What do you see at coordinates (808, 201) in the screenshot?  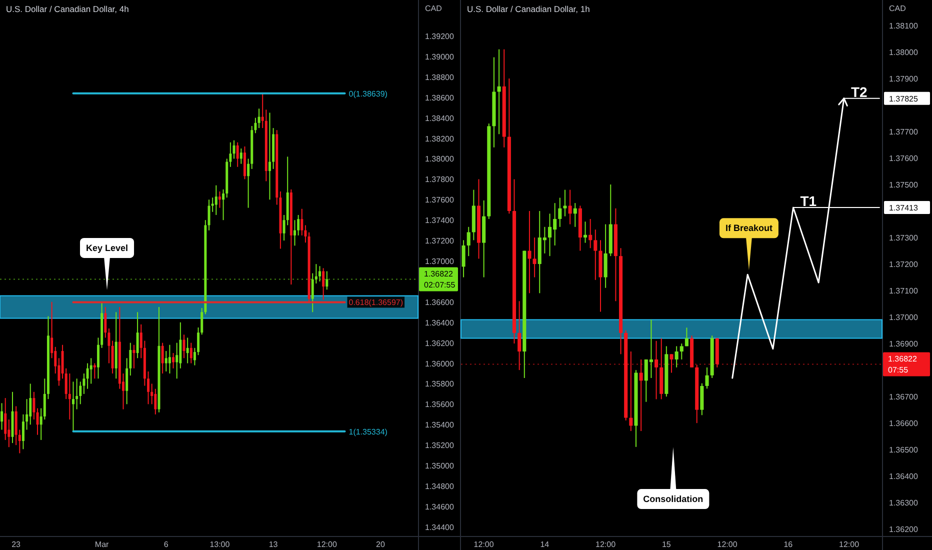 I see `series-label: T1` at bounding box center [808, 201].